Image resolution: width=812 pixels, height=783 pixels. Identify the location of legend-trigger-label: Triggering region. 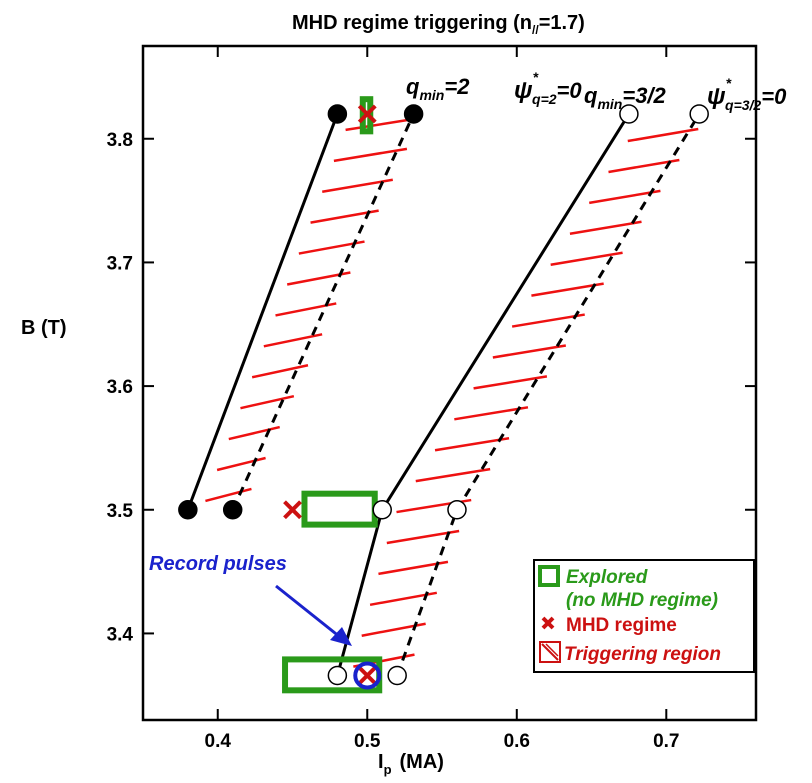
(642, 654).